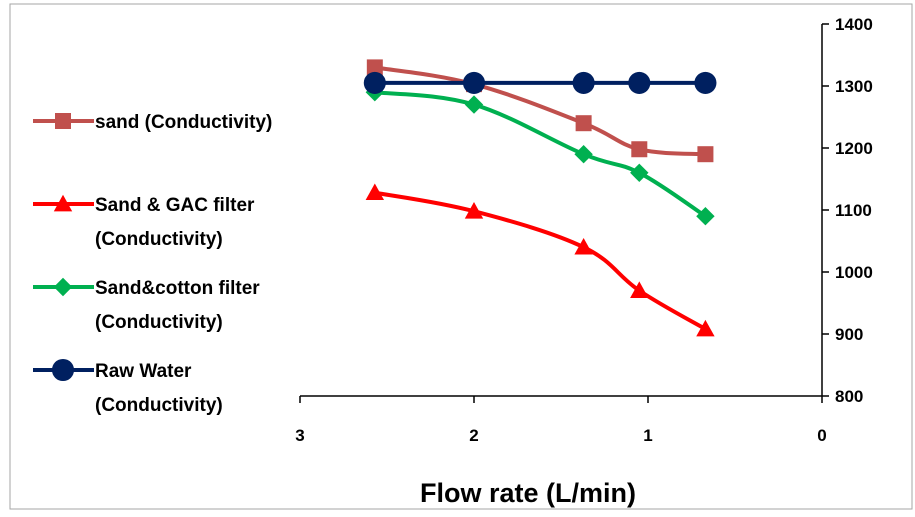 This screenshot has height=517, width=915. What do you see at coordinates (854, 86) in the screenshot?
I see `y-tick-label: 1300` at bounding box center [854, 86].